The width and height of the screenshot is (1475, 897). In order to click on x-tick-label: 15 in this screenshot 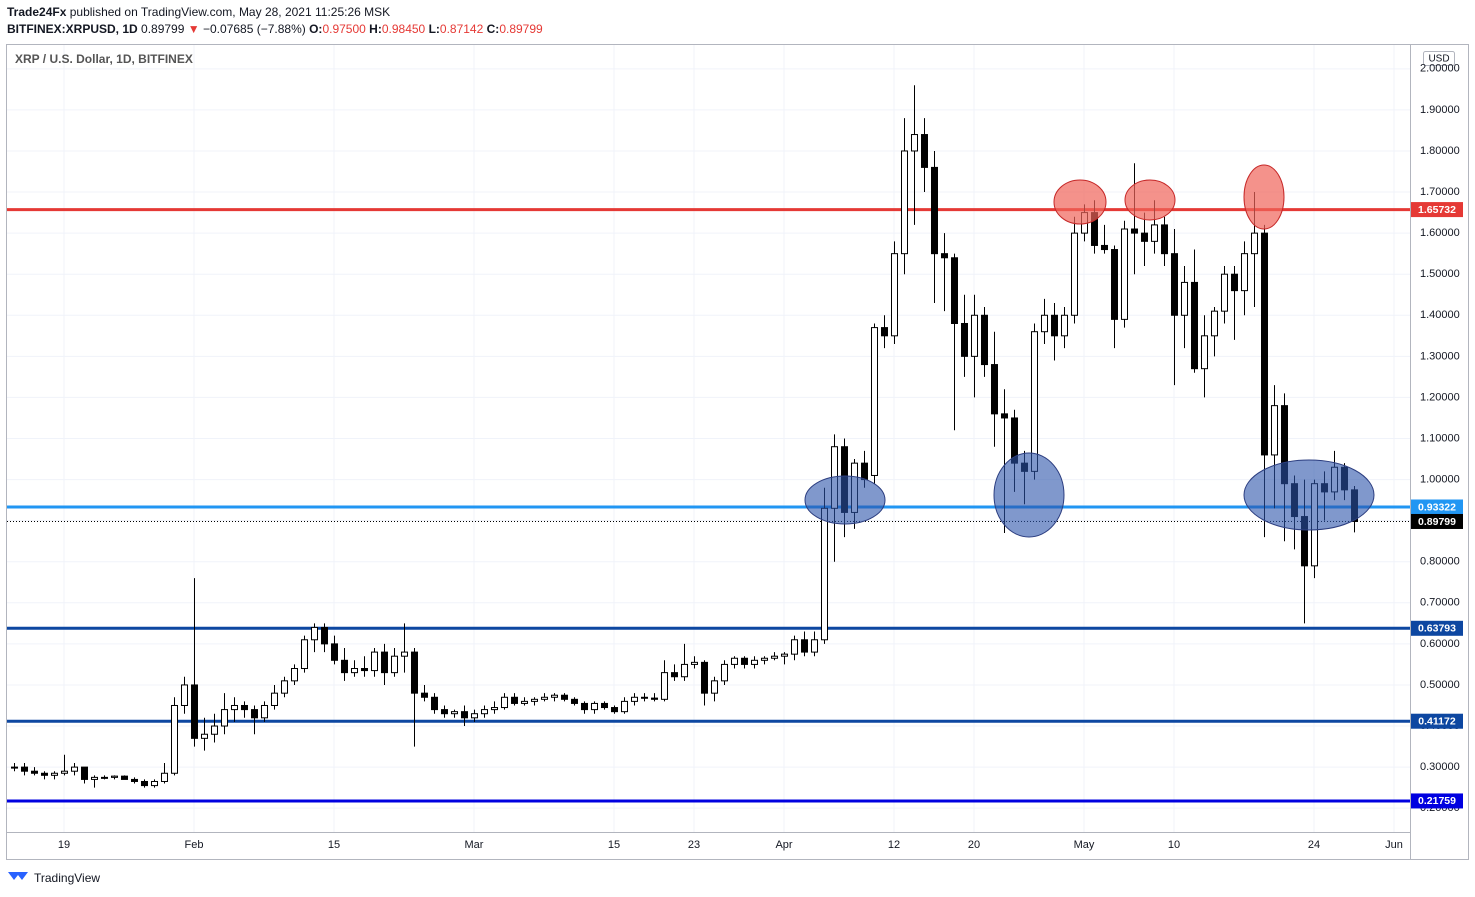, I will do `click(334, 845)`.